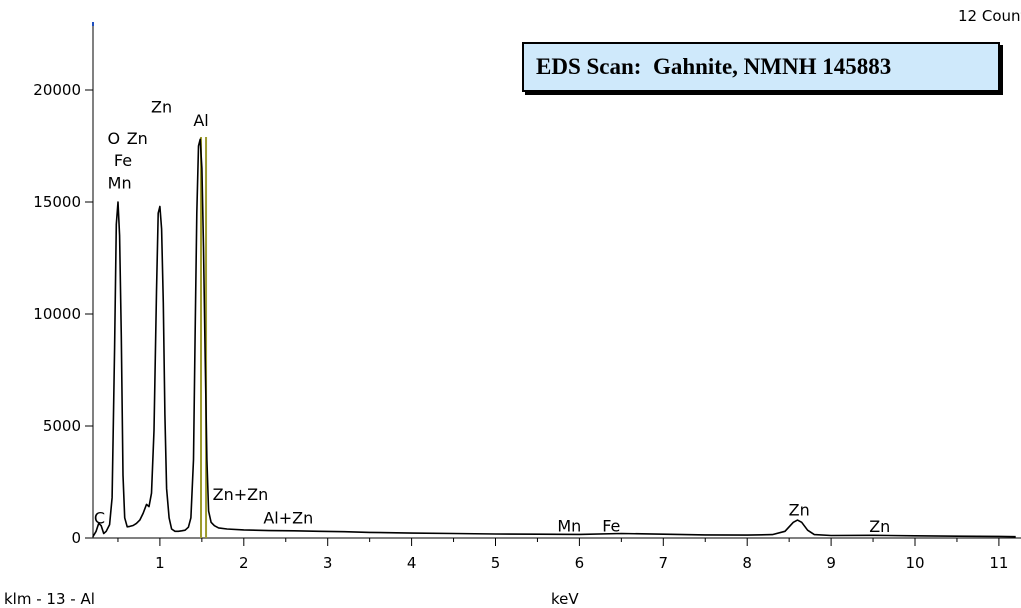  Describe the element at coordinates (664, 563) in the screenshot. I see `x-tick-label: 7` at that location.